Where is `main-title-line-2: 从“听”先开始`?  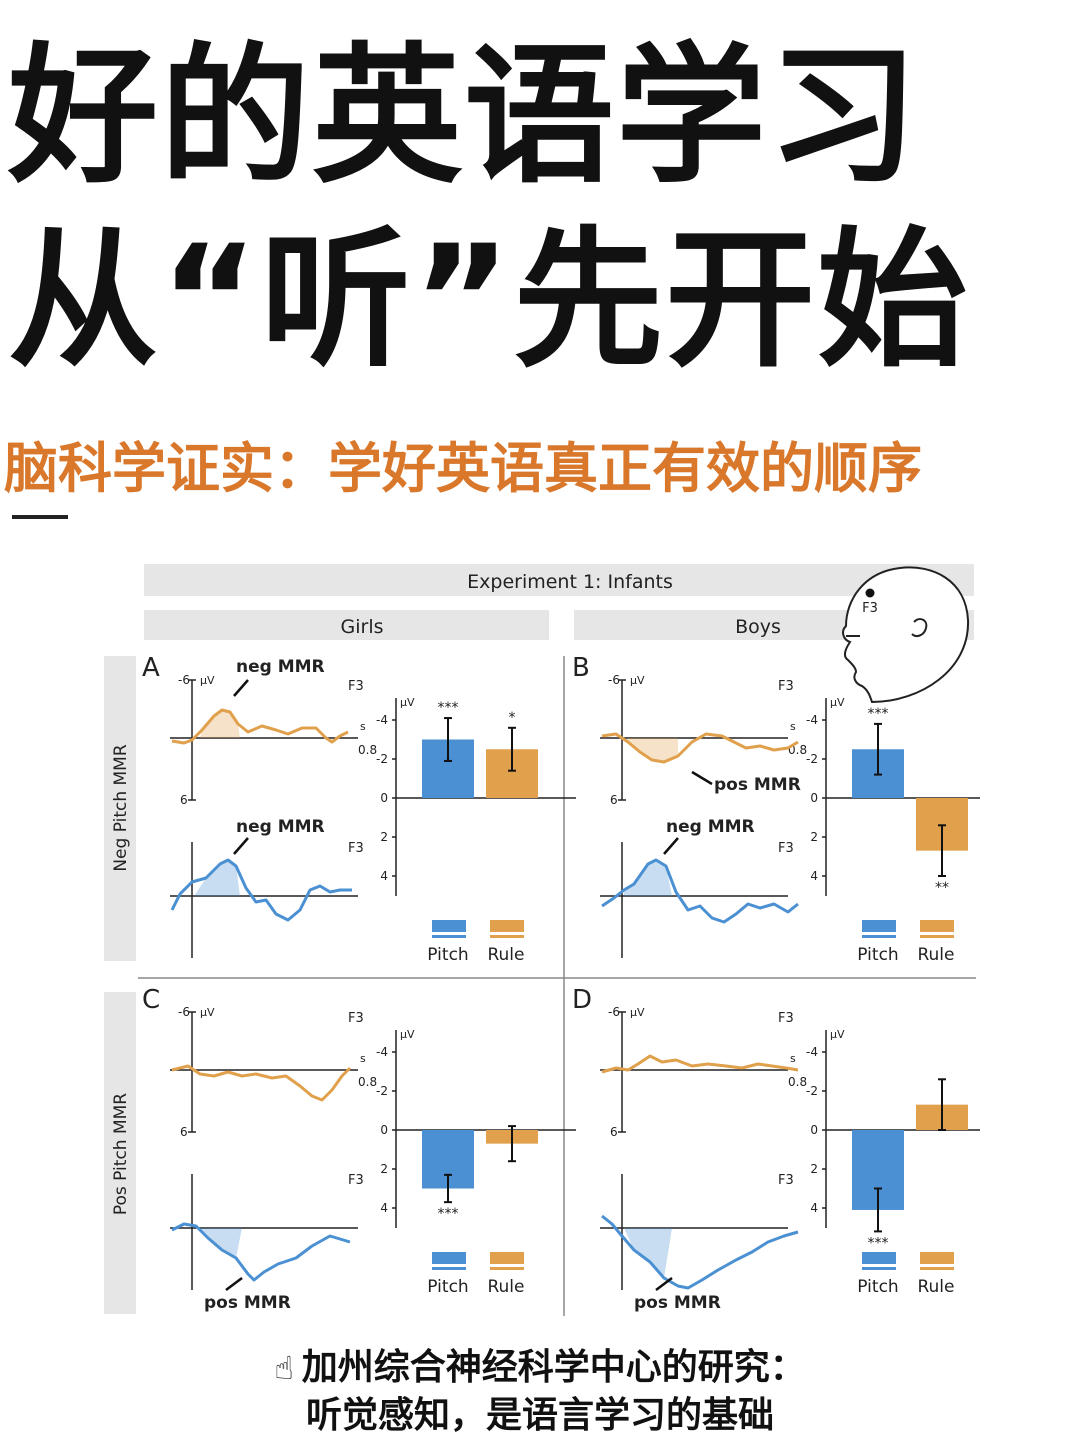 main-title-line-2: 从“听”先开始 is located at coordinates (489, 301).